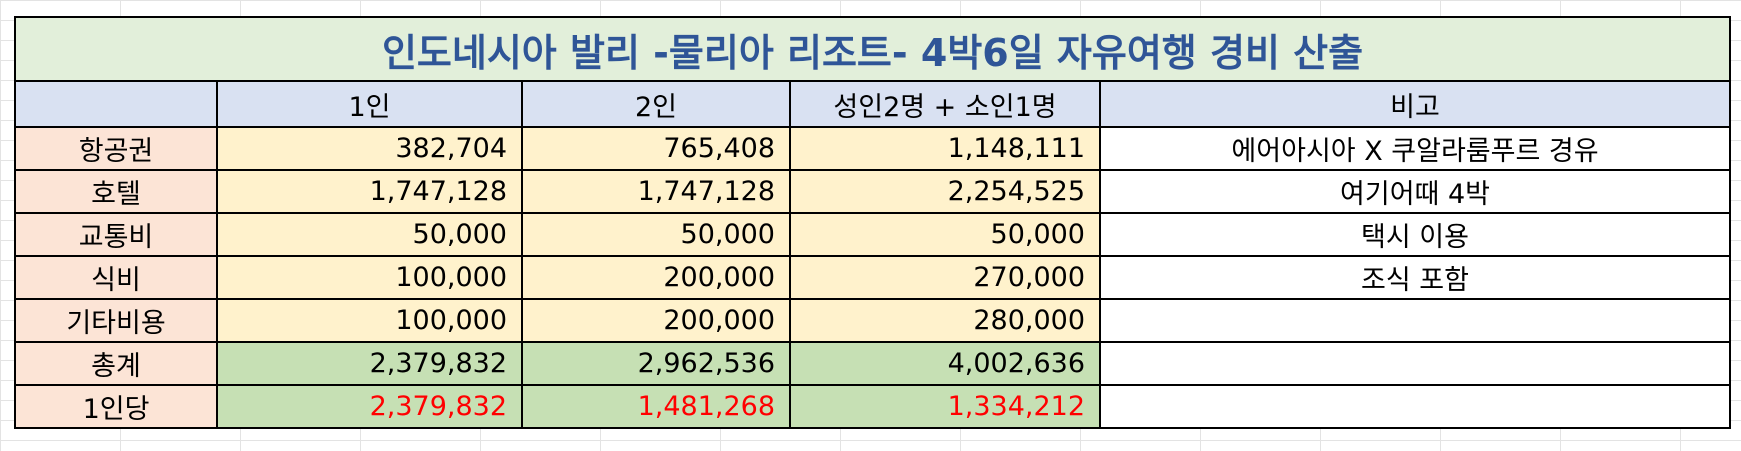 The image size is (1741, 451). Describe the element at coordinates (369, 406) in the screenshot. I see `per-person-value-cell: 2,379,832` at that location.